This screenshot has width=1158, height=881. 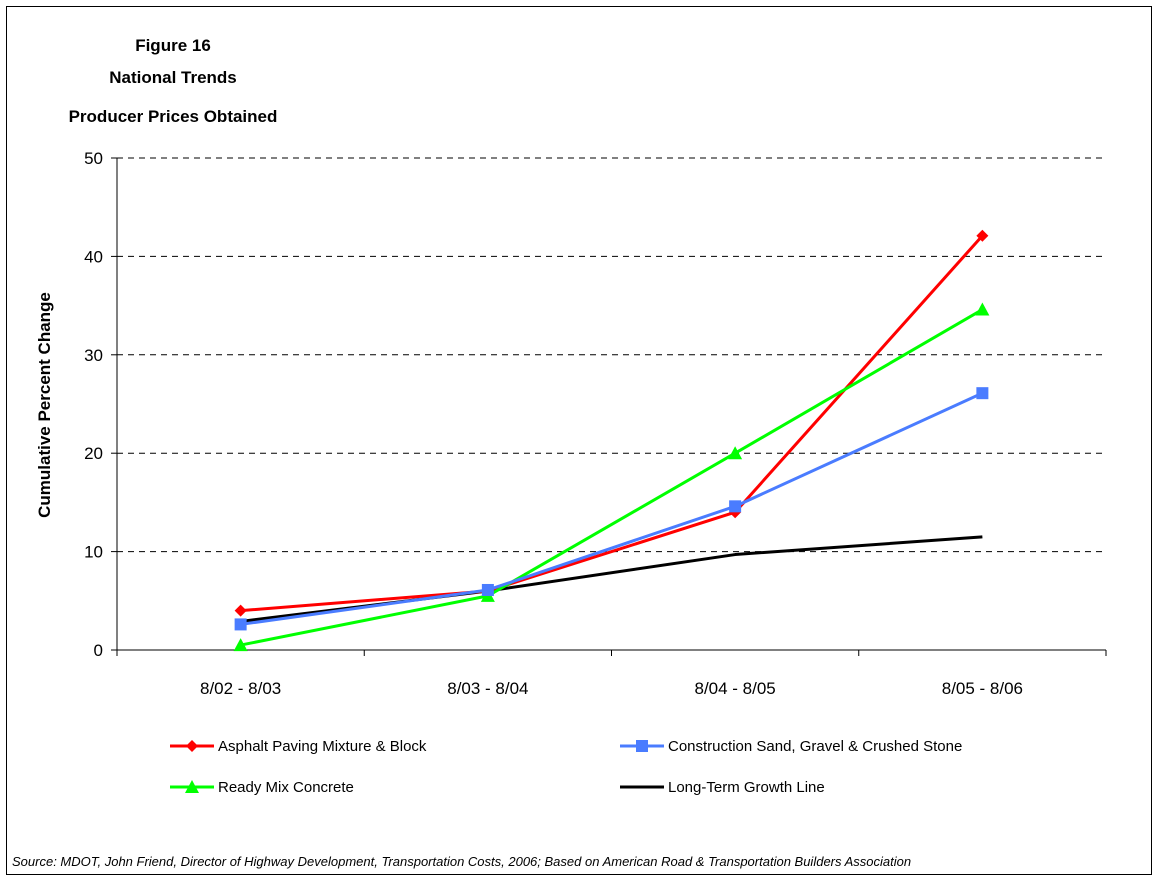 I want to click on x-tick-label: 8/04 - 8/05, so click(x=734, y=688).